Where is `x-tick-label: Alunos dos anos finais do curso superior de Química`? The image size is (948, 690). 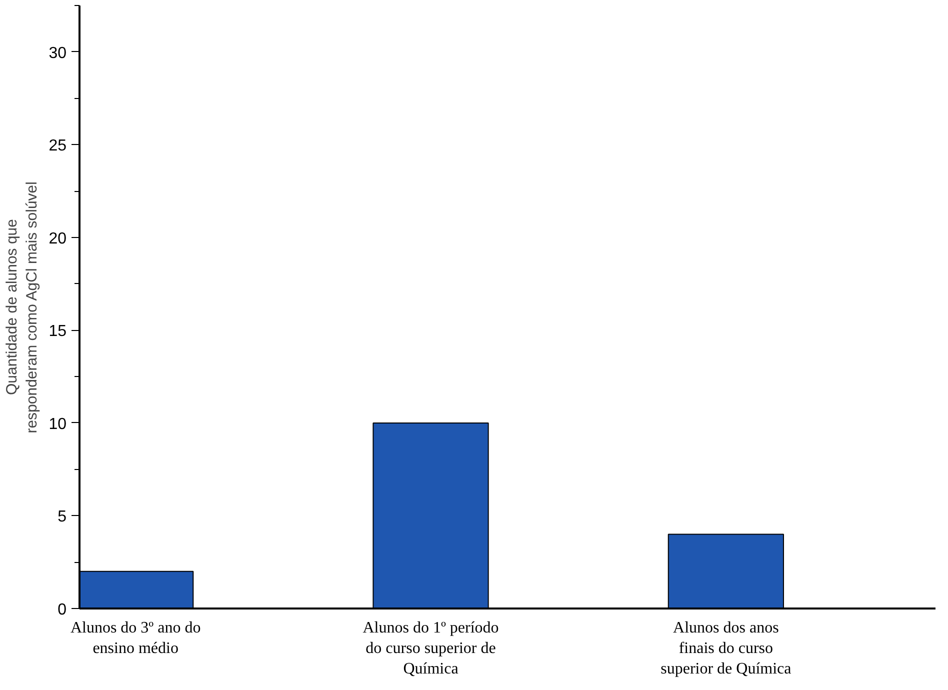 x-tick-label: Alunos dos anos finais do curso superior de Química is located at coordinates (726, 649).